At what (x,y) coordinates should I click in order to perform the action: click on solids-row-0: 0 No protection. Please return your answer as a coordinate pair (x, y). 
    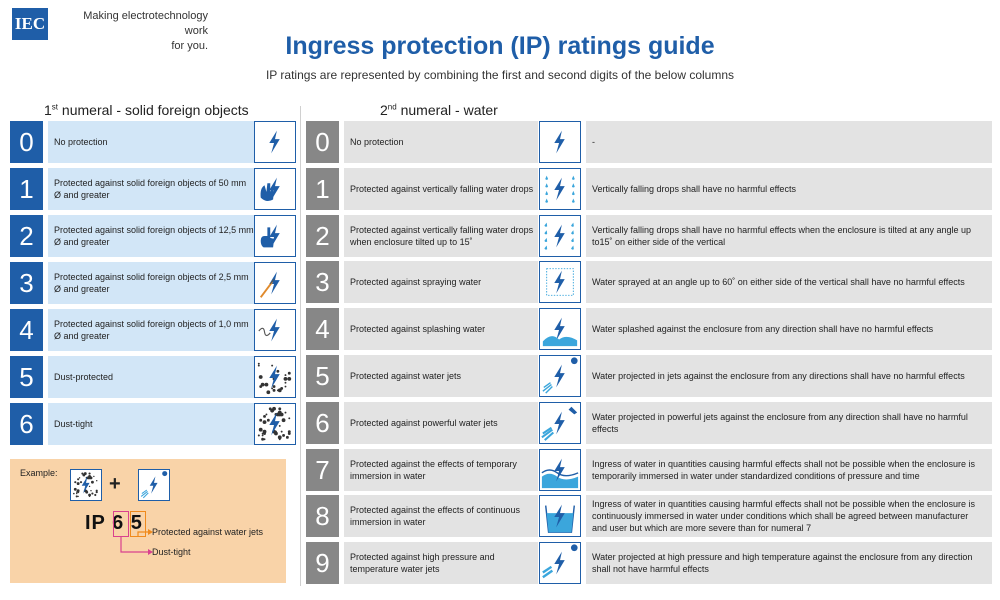
    Looking at the image, I should click on (153, 142).